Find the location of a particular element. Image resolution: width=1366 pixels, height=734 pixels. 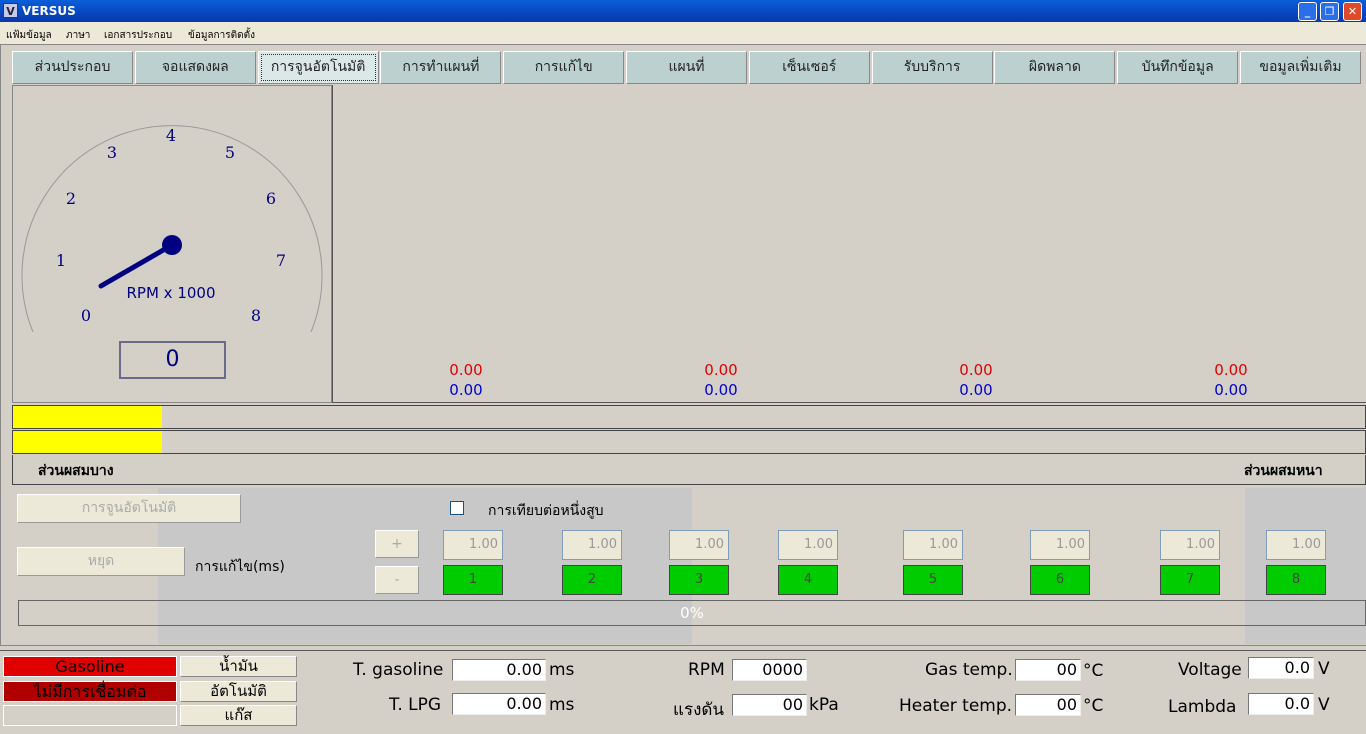

cylinder-button: 4 is located at coordinates (808, 580).